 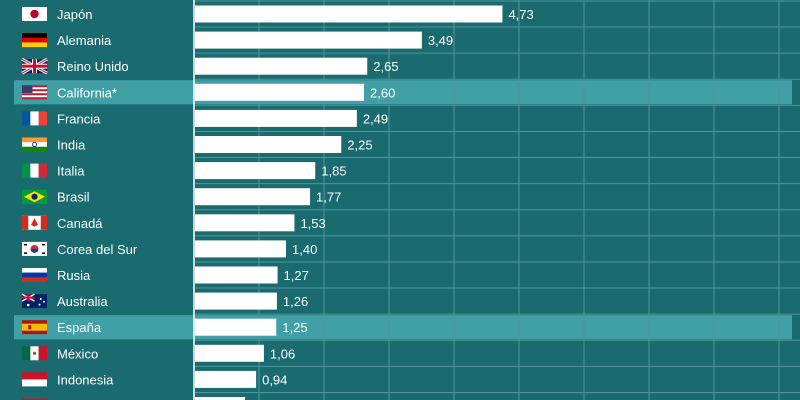 I want to click on table-row: Japón 4,73, so click(x=278, y=14).